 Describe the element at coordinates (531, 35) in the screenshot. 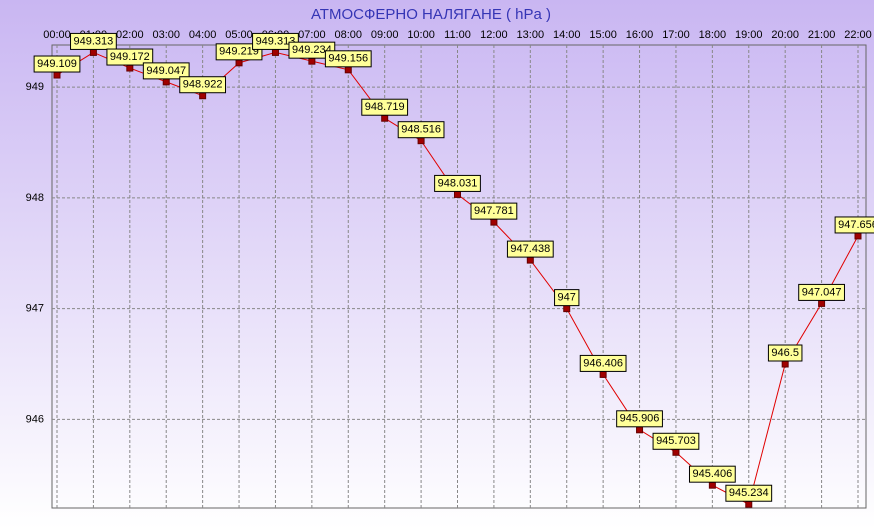

I see `x-tick-label: 13:00` at that location.